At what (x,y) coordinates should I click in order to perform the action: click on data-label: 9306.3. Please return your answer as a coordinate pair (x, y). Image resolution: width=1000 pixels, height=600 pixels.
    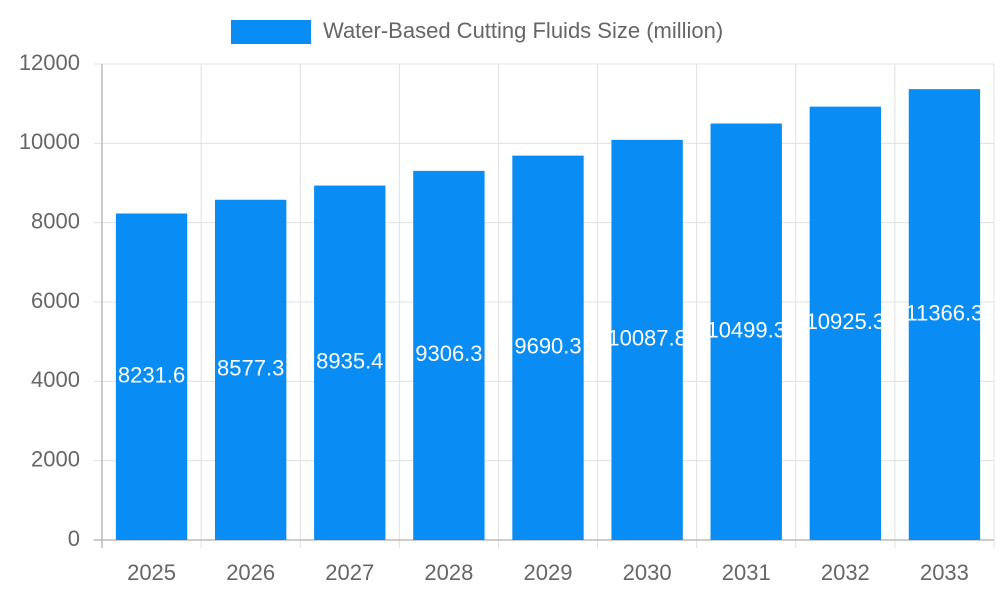
    Looking at the image, I should click on (448, 353).